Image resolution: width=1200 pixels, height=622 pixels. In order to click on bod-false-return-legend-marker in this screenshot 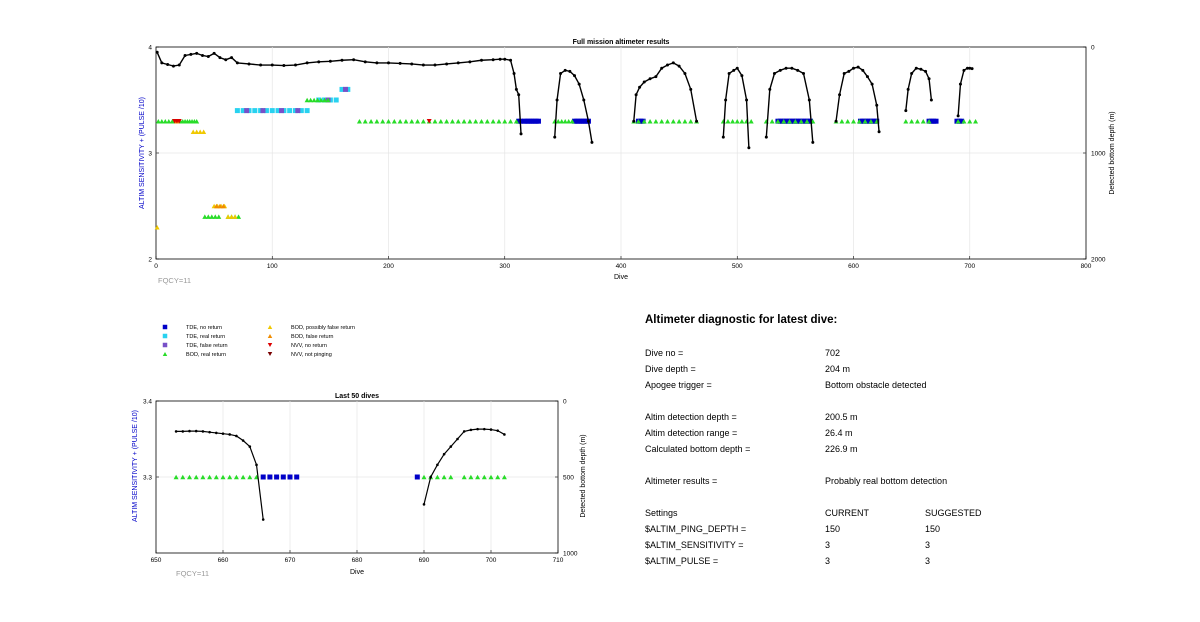, I will do `click(270, 336)`.